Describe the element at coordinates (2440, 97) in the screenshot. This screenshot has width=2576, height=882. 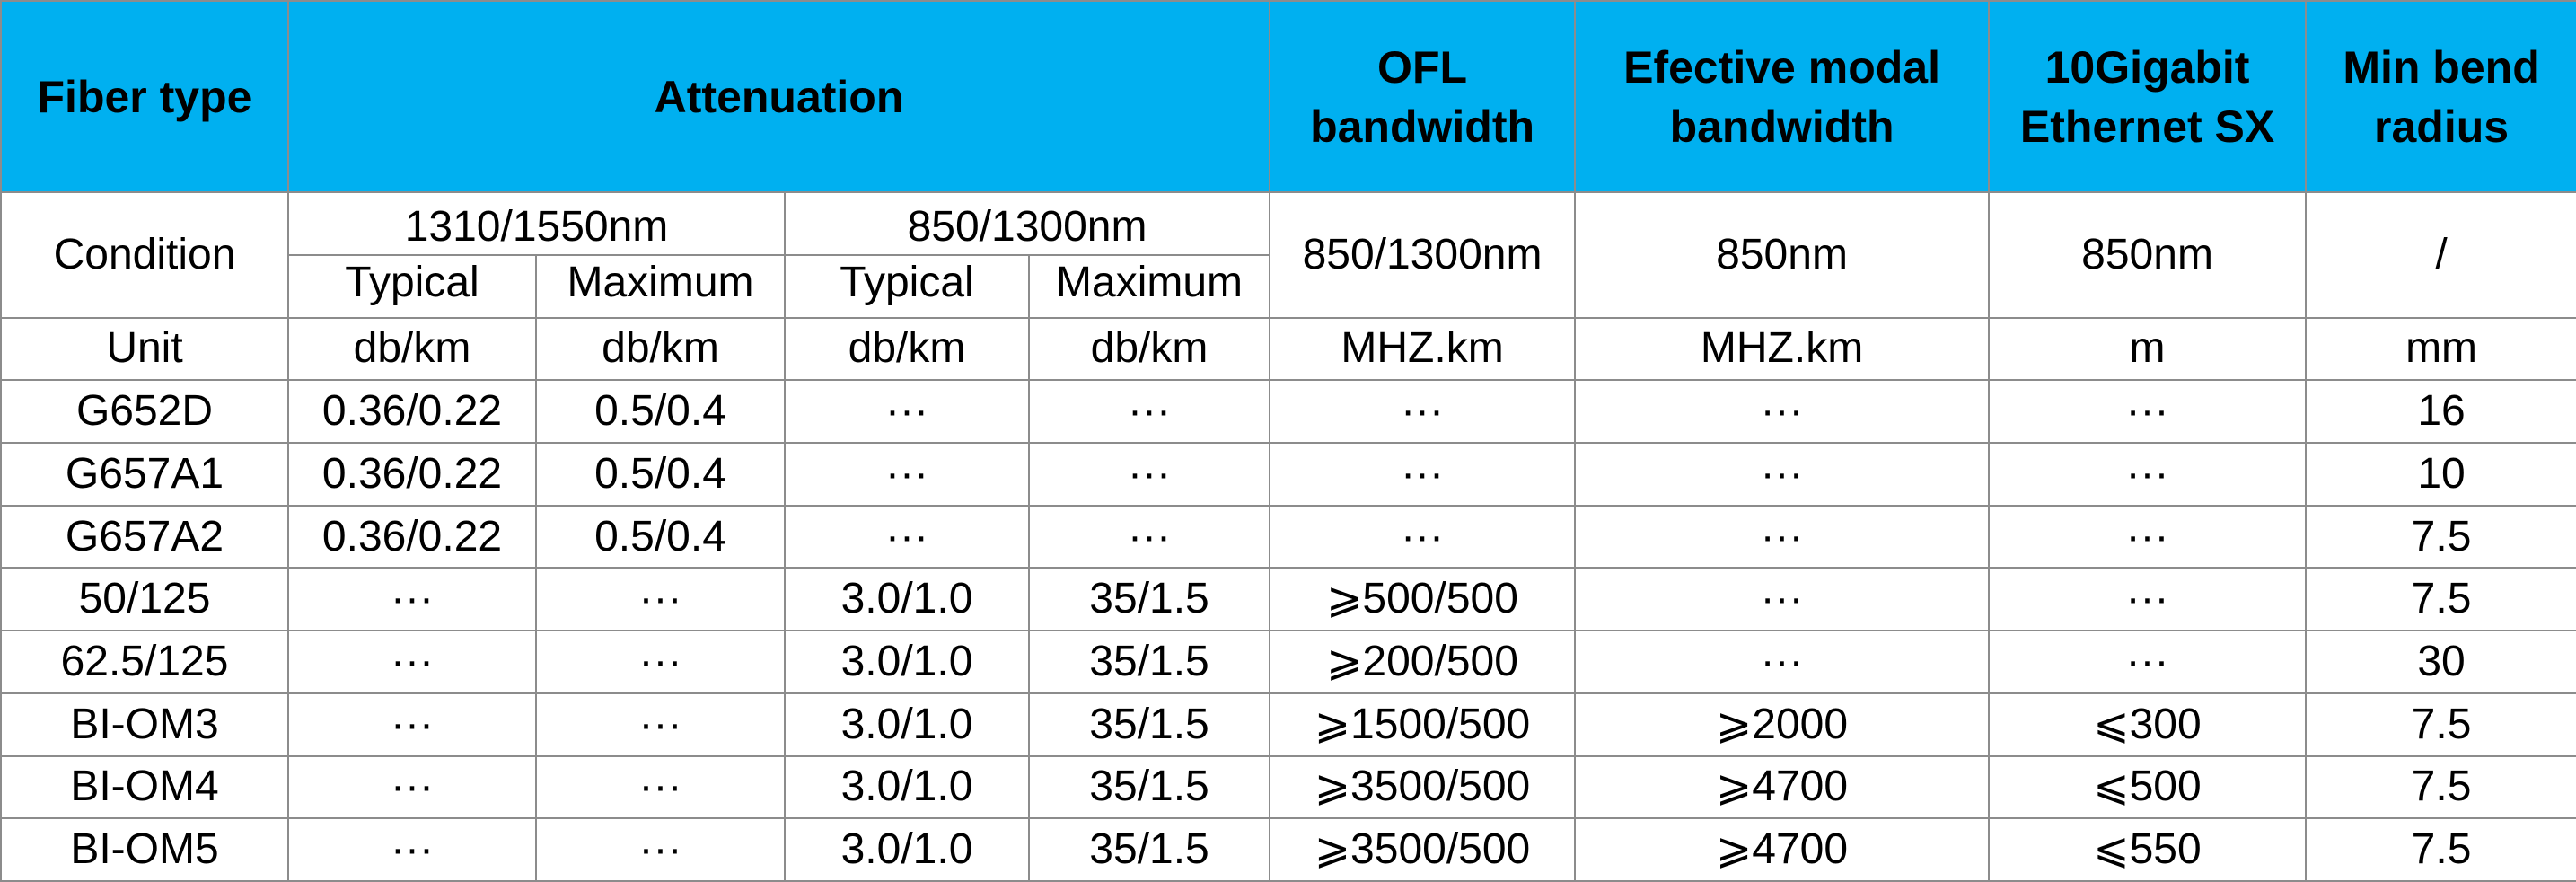
I see `header-cell: Min bend radius` at that location.